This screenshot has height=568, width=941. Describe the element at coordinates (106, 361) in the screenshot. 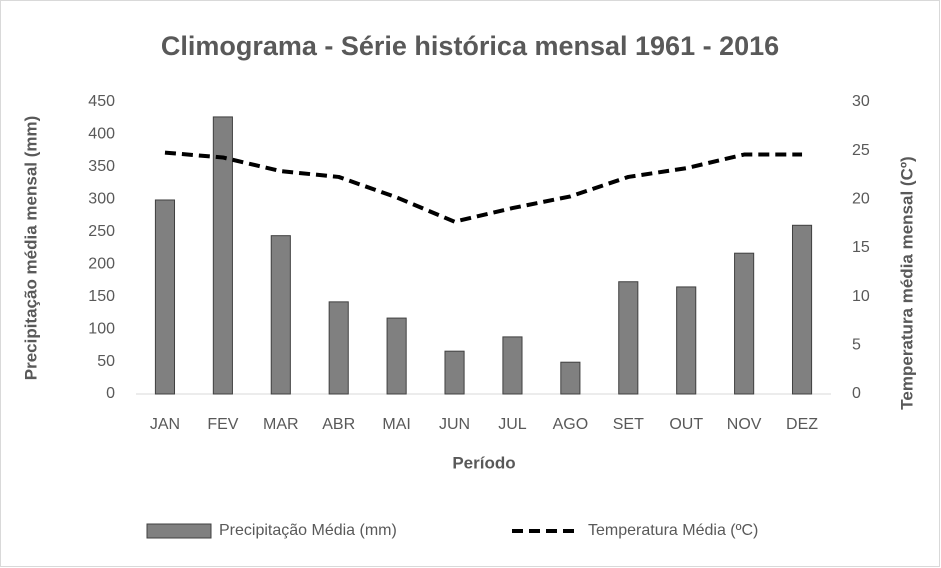

I see `y-tick-label: 50` at that location.